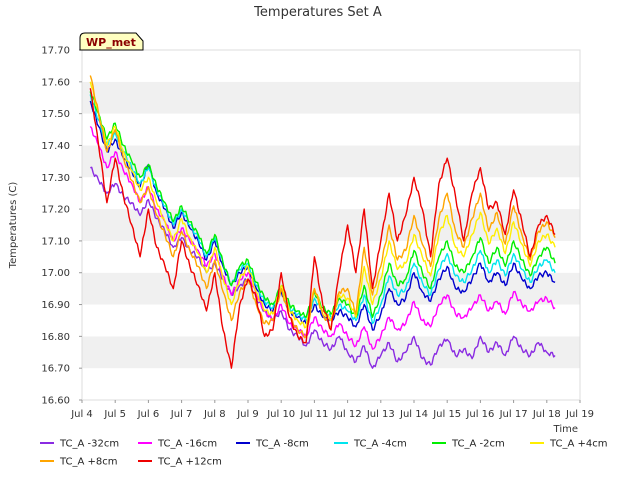  I want to click on y-tick-label: 17.00, so click(55, 273).